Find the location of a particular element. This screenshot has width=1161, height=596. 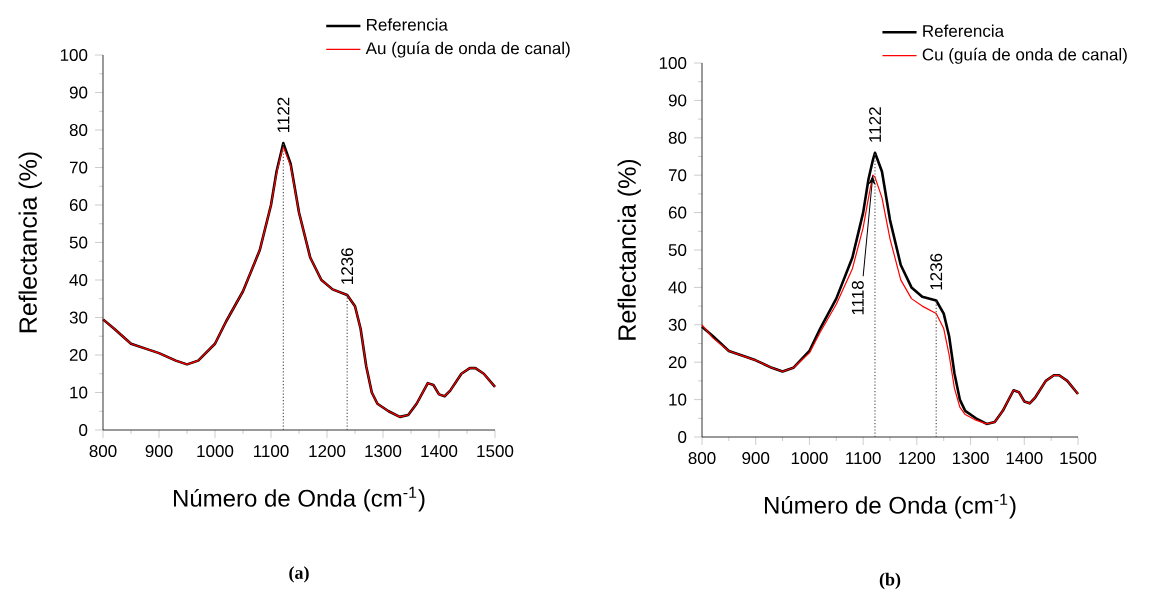

legend-label: Au (guía de onda de canal) is located at coordinates (467, 49).